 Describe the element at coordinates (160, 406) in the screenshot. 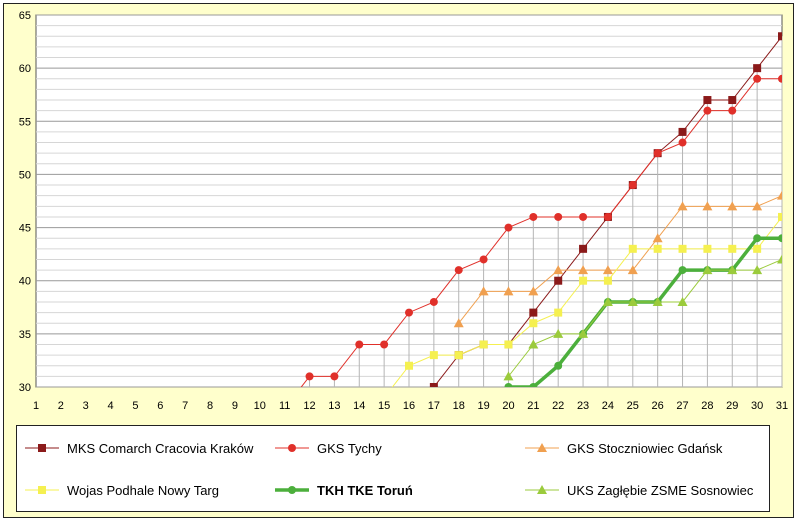

I see `x-tick-label: 6` at that location.